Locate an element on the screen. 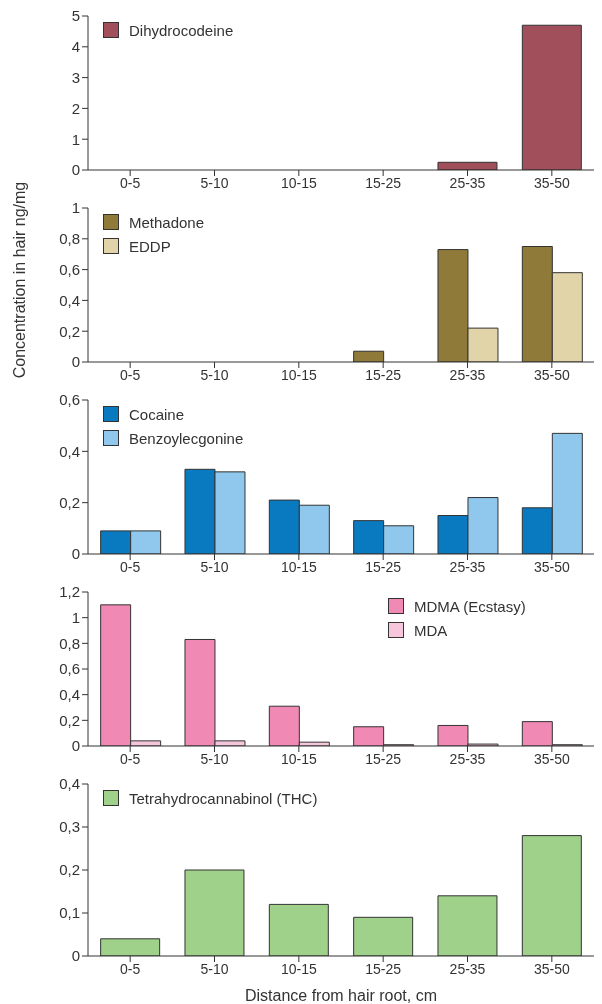  legend-label: Dihydrocodeine is located at coordinates (181, 30).